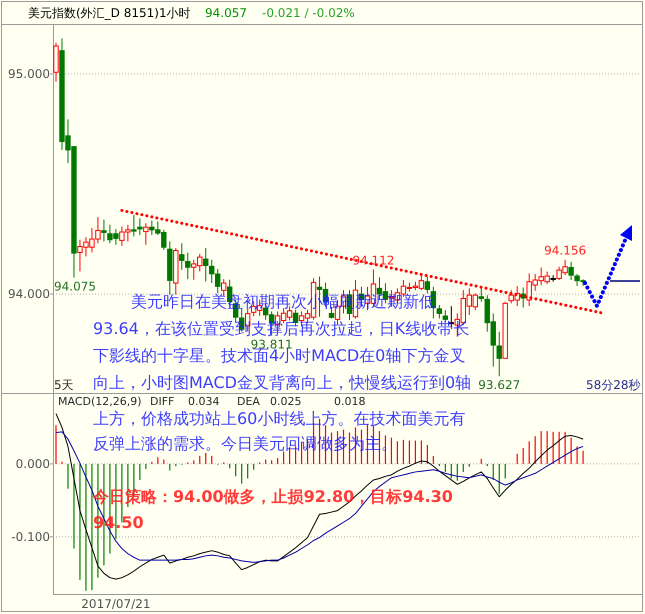  Describe the element at coordinates (613, 385) in the screenshot. I see `annotation: 58分28秒` at that location.